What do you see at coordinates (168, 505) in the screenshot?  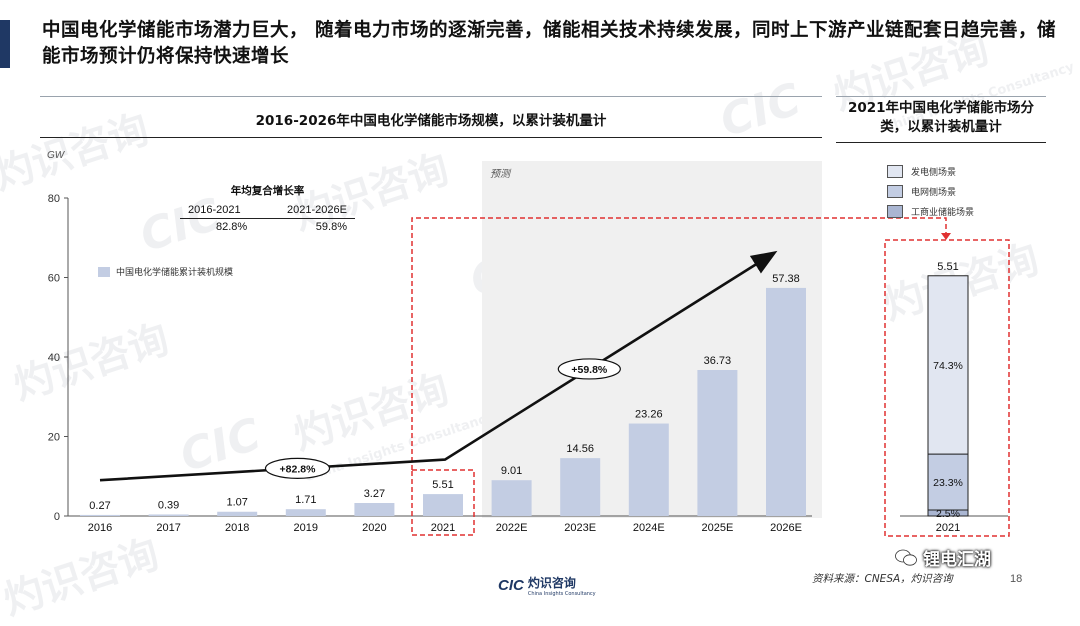 I see `bar-value-label: 0.39` at bounding box center [168, 505].